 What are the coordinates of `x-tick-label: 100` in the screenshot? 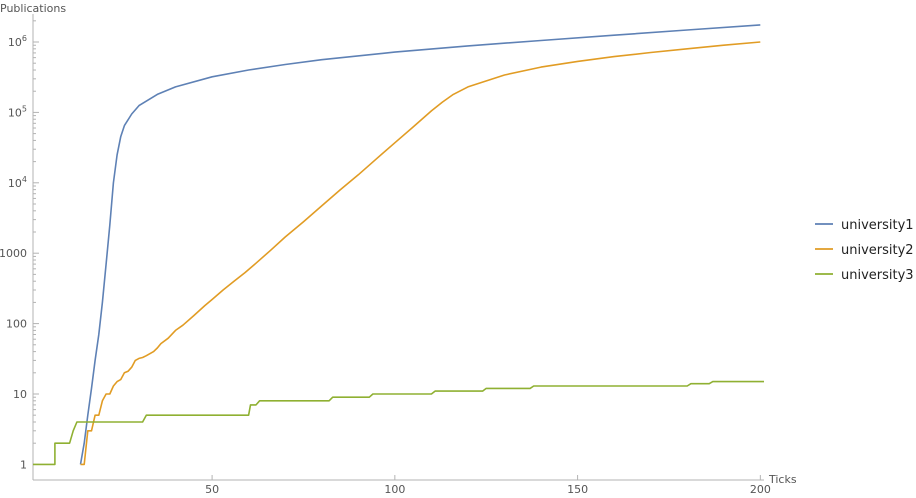 It's located at (394, 489).